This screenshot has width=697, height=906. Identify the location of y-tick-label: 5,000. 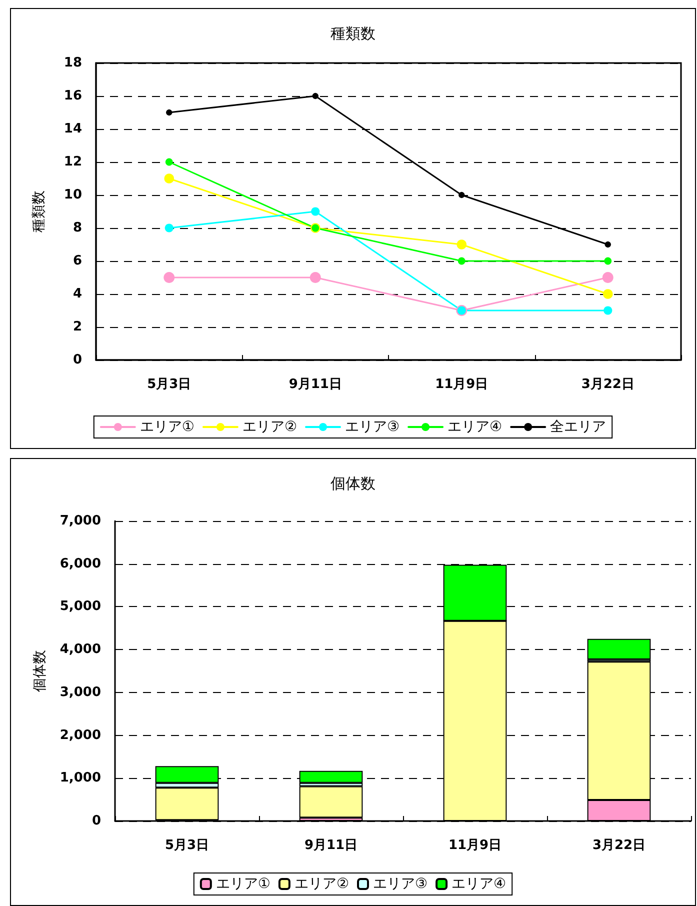
(80, 606).